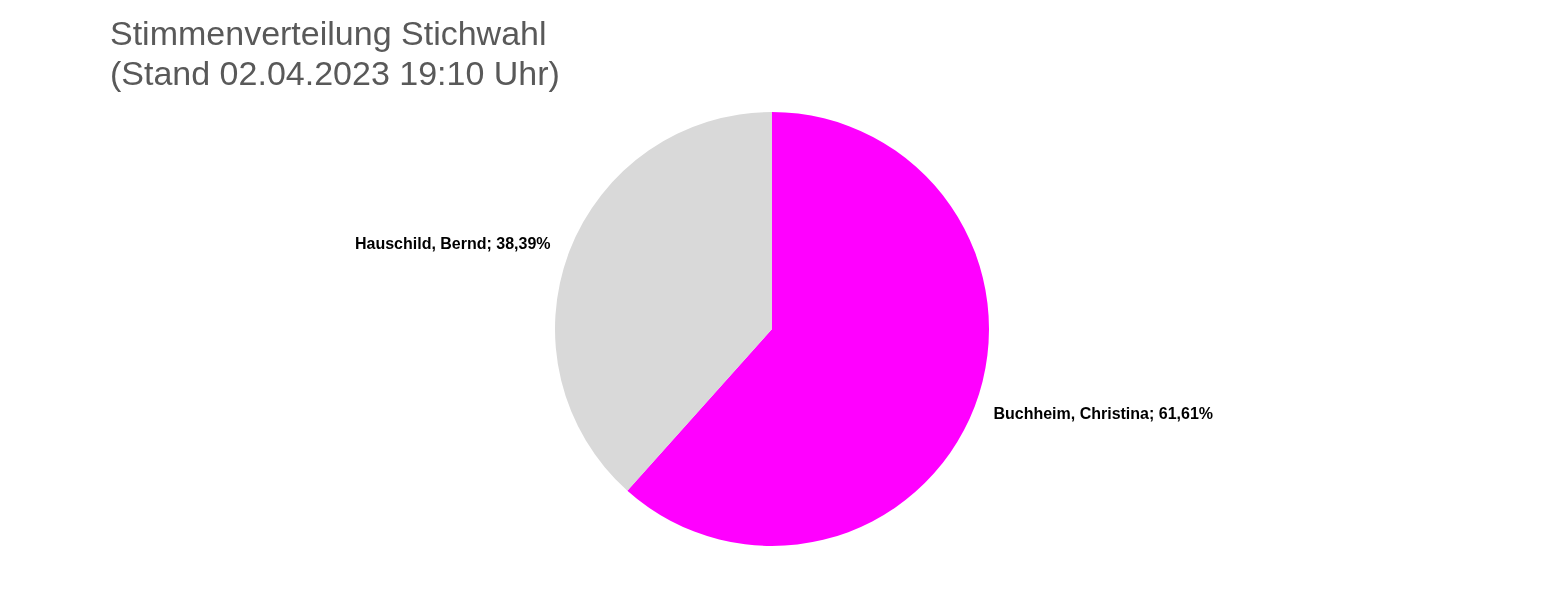 The width and height of the screenshot is (1544, 602). What do you see at coordinates (335, 73) in the screenshot?
I see `text: (Stand 02.04.2023 19:10 Uhr)` at bounding box center [335, 73].